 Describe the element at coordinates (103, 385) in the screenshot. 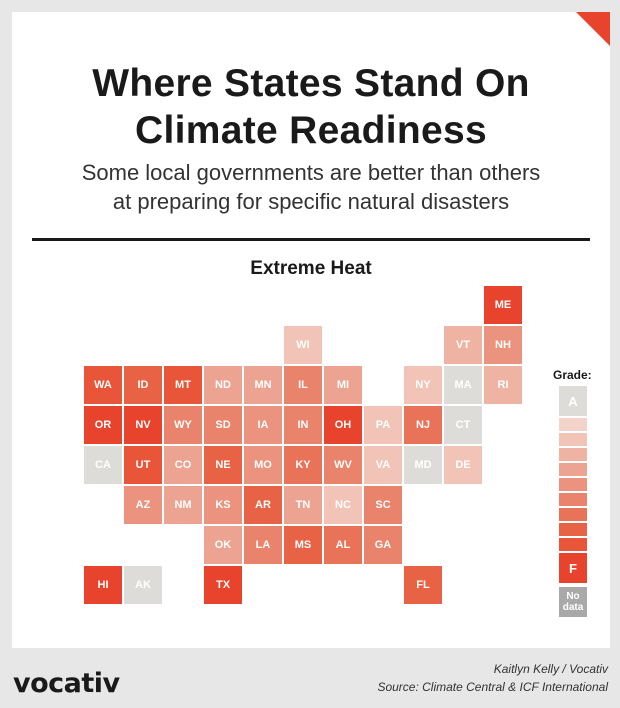

I see `state-tile-wa: WA` at that location.